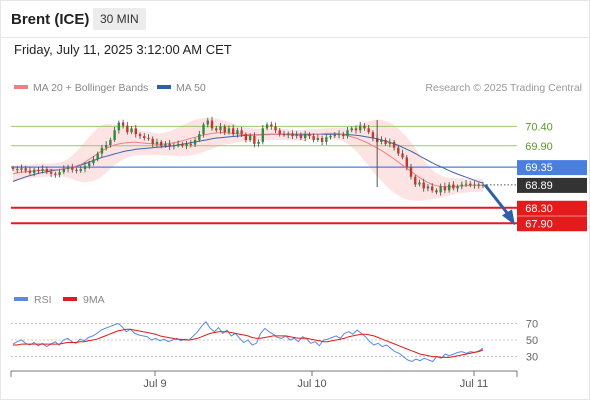 This screenshot has height=400, width=590. What do you see at coordinates (552, 185) in the screenshot?
I see `current-price-tag` at bounding box center [552, 185].